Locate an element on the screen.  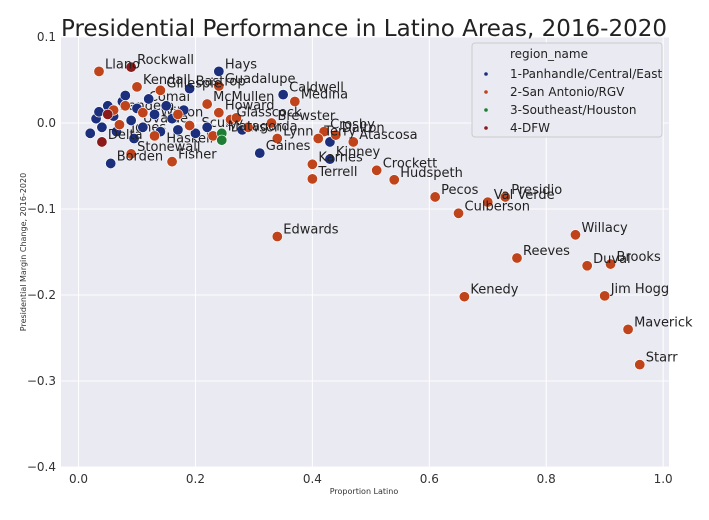
point-label: Kenedy is located at coordinates (494, 290).